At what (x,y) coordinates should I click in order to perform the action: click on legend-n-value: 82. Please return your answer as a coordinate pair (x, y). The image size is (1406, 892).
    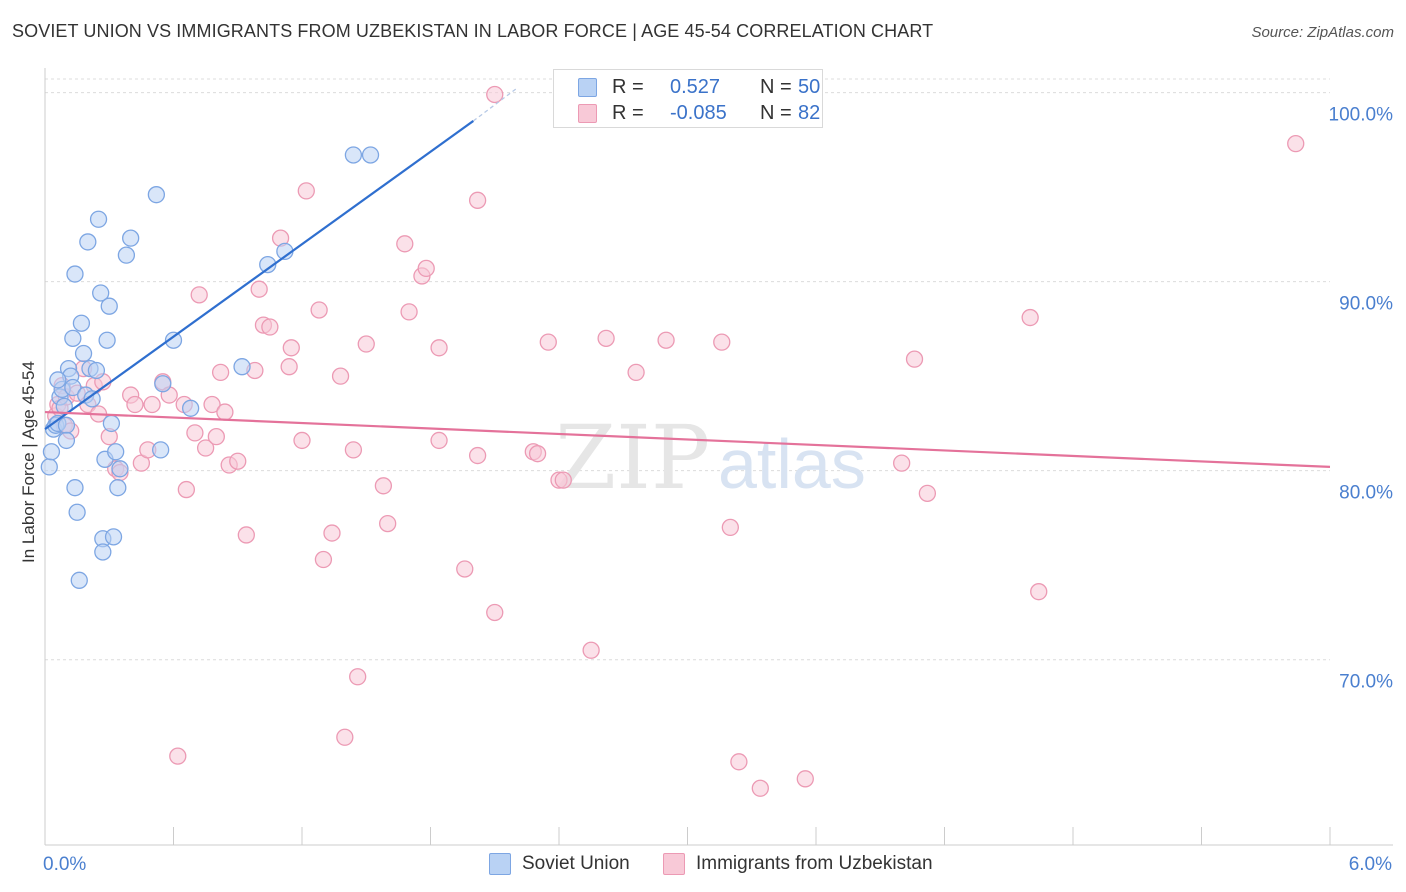
    Looking at the image, I should click on (809, 113).